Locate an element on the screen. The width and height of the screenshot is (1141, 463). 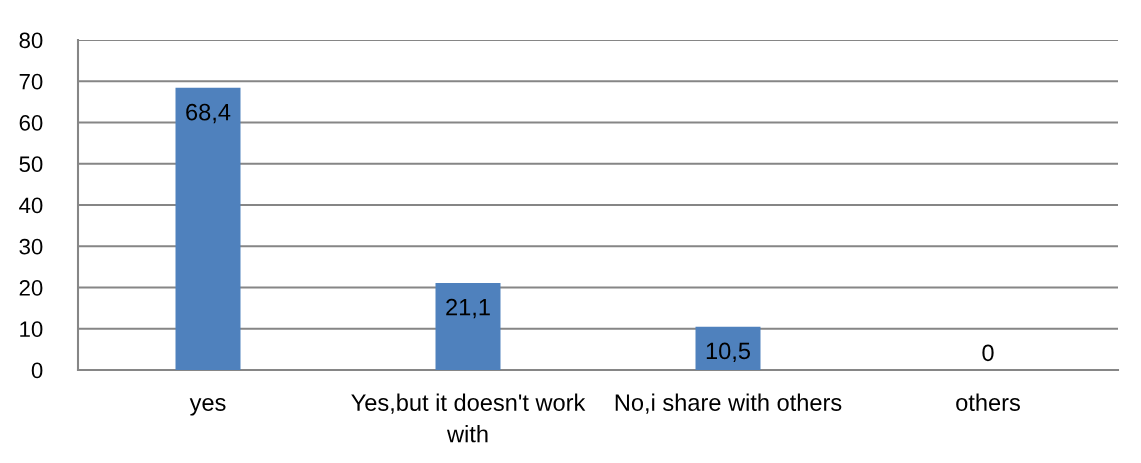
y-tick-label: 70 is located at coordinates (31, 81).